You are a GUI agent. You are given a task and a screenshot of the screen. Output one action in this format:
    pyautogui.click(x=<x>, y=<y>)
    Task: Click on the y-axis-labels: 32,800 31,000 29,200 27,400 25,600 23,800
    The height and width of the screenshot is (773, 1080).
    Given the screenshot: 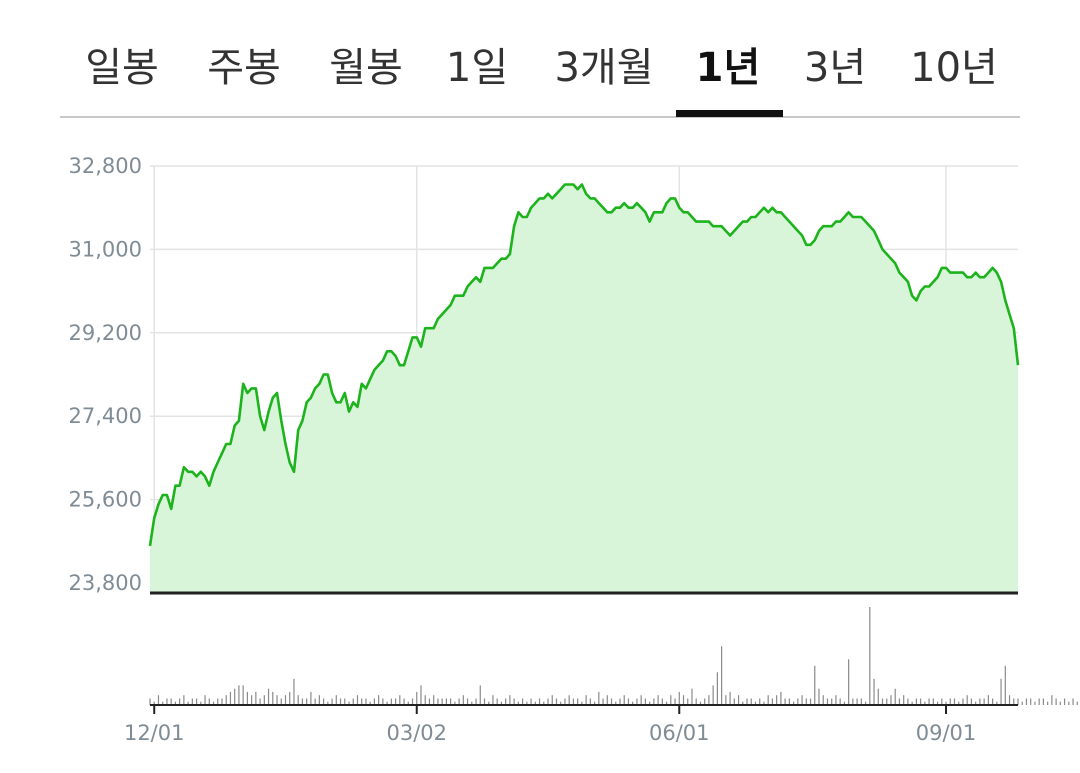 What is the action you would take?
    pyautogui.click(x=105, y=374)
    